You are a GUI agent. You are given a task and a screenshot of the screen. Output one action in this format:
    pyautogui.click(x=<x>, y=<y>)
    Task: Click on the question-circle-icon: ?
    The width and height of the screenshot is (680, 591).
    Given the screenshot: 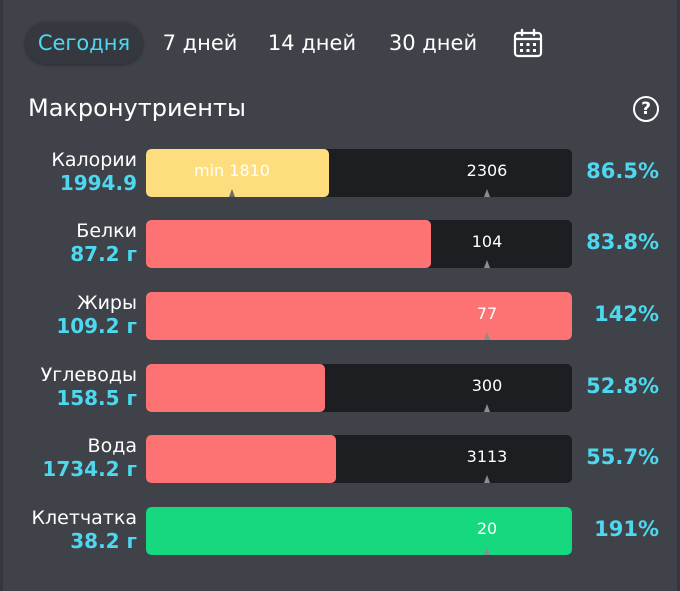 What is the action you would take?
    pyautogui.click(x=646, y=109)
    